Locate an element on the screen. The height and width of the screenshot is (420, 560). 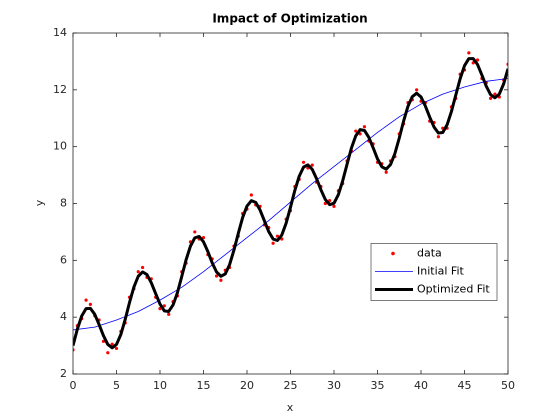
y-tick-label: 2 is located at coordinates (63, 373).